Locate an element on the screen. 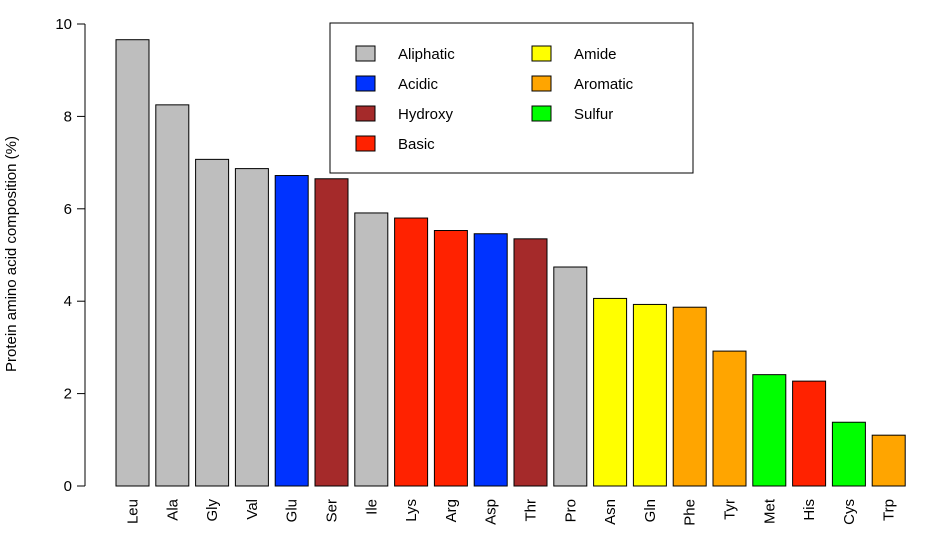 The height and width of the screenshot is (548, 931). x-tick-label: Trp is located at coordinates (889, 510).